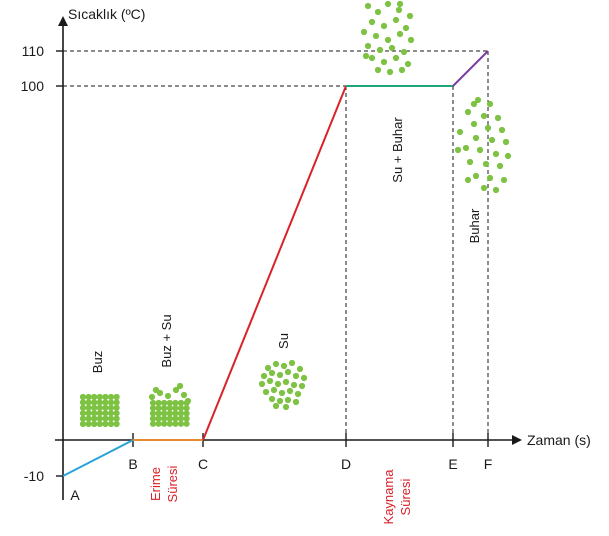 The height and width of the screenshot is (536, 609). What do you see at coordinates (452, 464) in the screenshot?
I see `x-point-label-e: E` at bounding box center [452, 464].